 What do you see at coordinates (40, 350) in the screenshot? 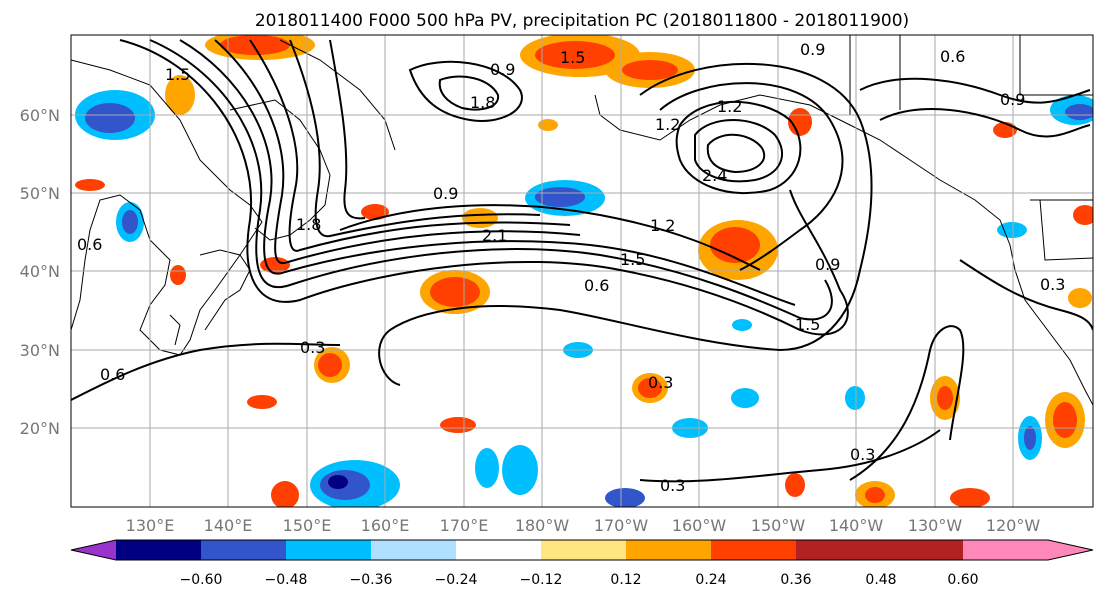
I see `lat-label: 30°N` at bounding box center [40, 350].